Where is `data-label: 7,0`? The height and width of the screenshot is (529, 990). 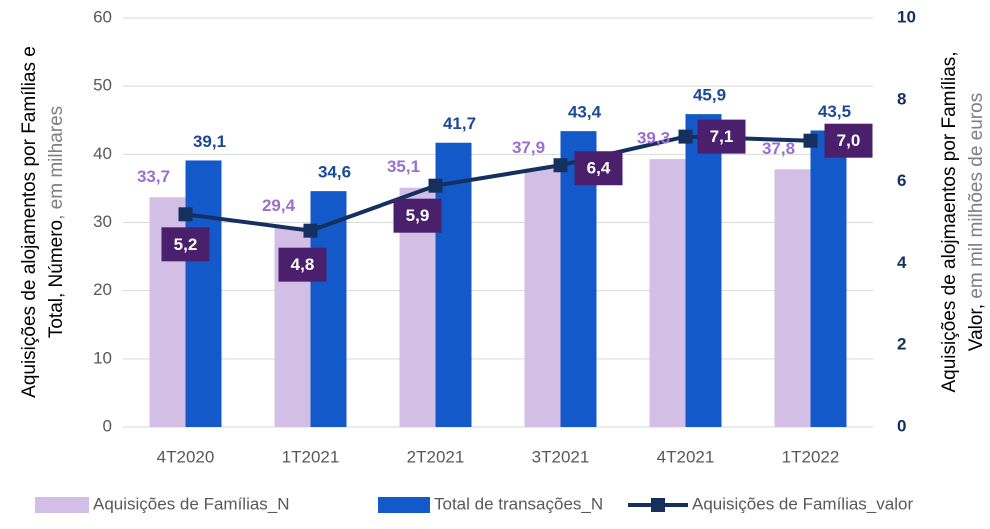
data-label: 7,0 is located at coordinates (849, 140).